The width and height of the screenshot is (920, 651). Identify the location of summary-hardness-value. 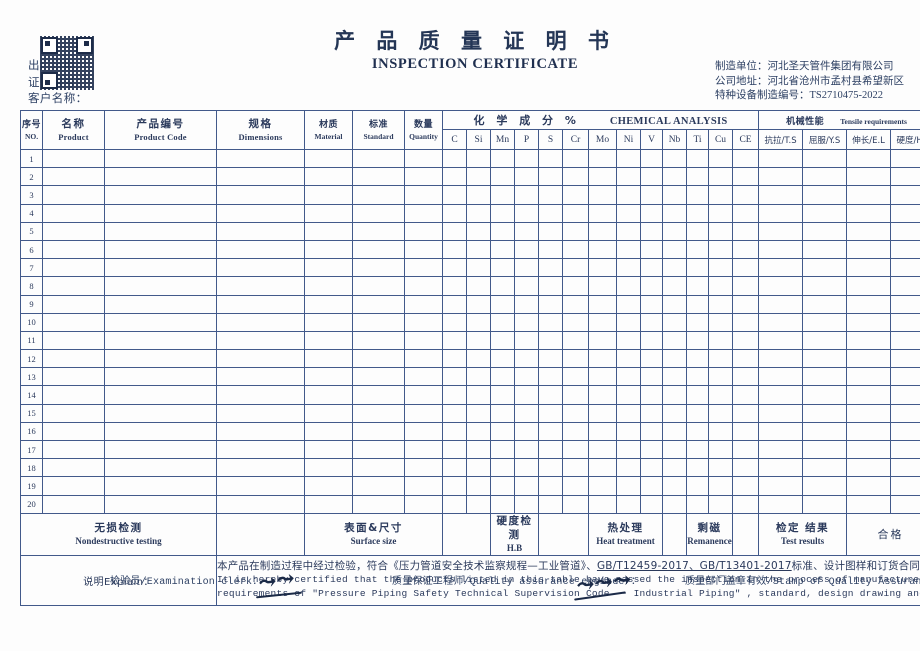
(563, 534).